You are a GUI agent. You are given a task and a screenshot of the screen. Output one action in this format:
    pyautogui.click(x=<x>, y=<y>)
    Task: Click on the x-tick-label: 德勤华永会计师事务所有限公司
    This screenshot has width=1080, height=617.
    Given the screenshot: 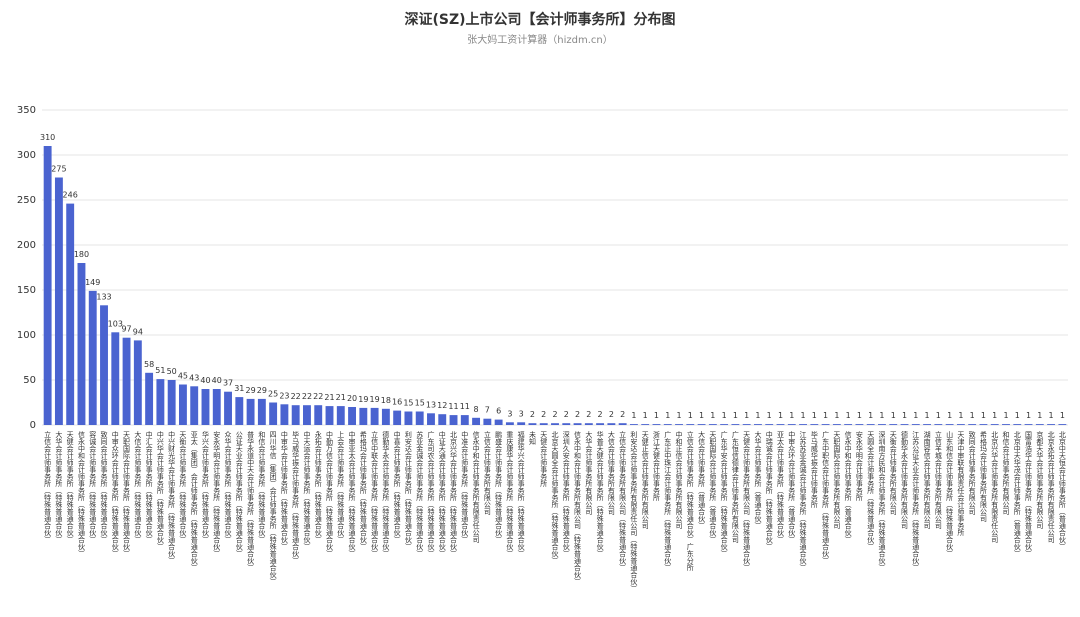 What is the action you would take?
    pyautogui.click(x=905, y=479)
    